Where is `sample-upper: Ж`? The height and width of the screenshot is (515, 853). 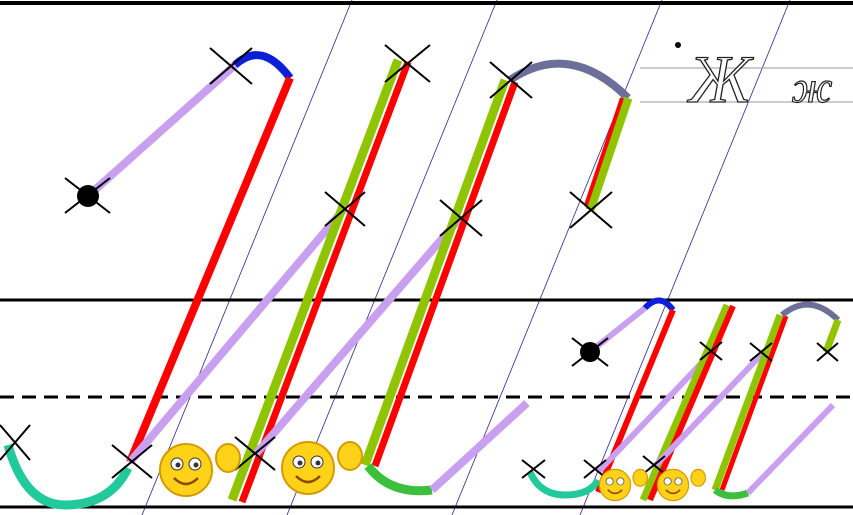 sample-upper: Ж is located at coordinates (720, 79).